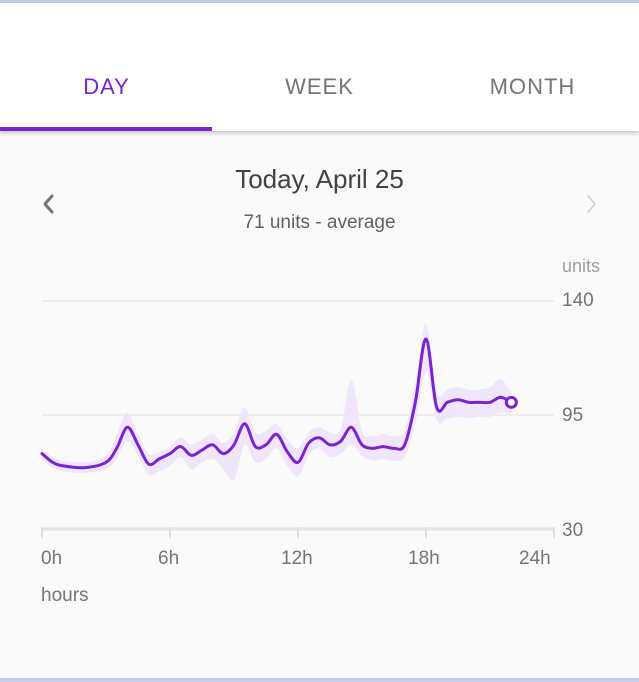  I want to click on active-tab-indicator, so click(106, 129).